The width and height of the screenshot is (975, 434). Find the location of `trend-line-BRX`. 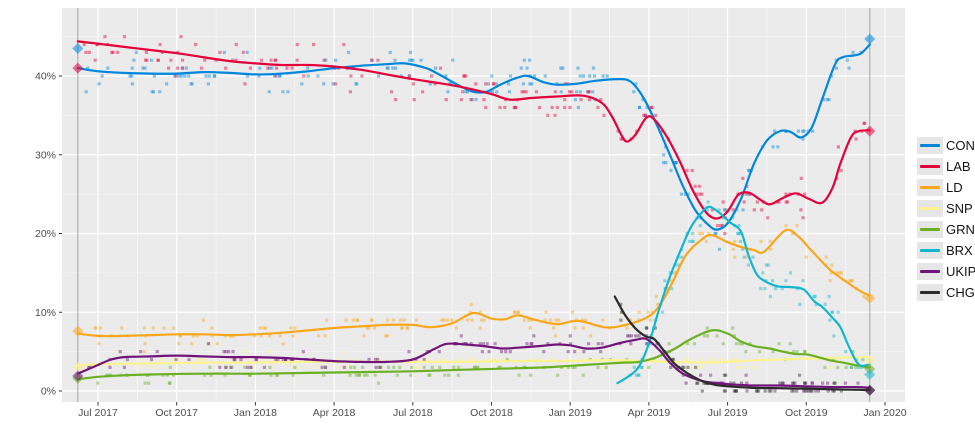

trend-line-BRX is located at coordinates (743, 295).